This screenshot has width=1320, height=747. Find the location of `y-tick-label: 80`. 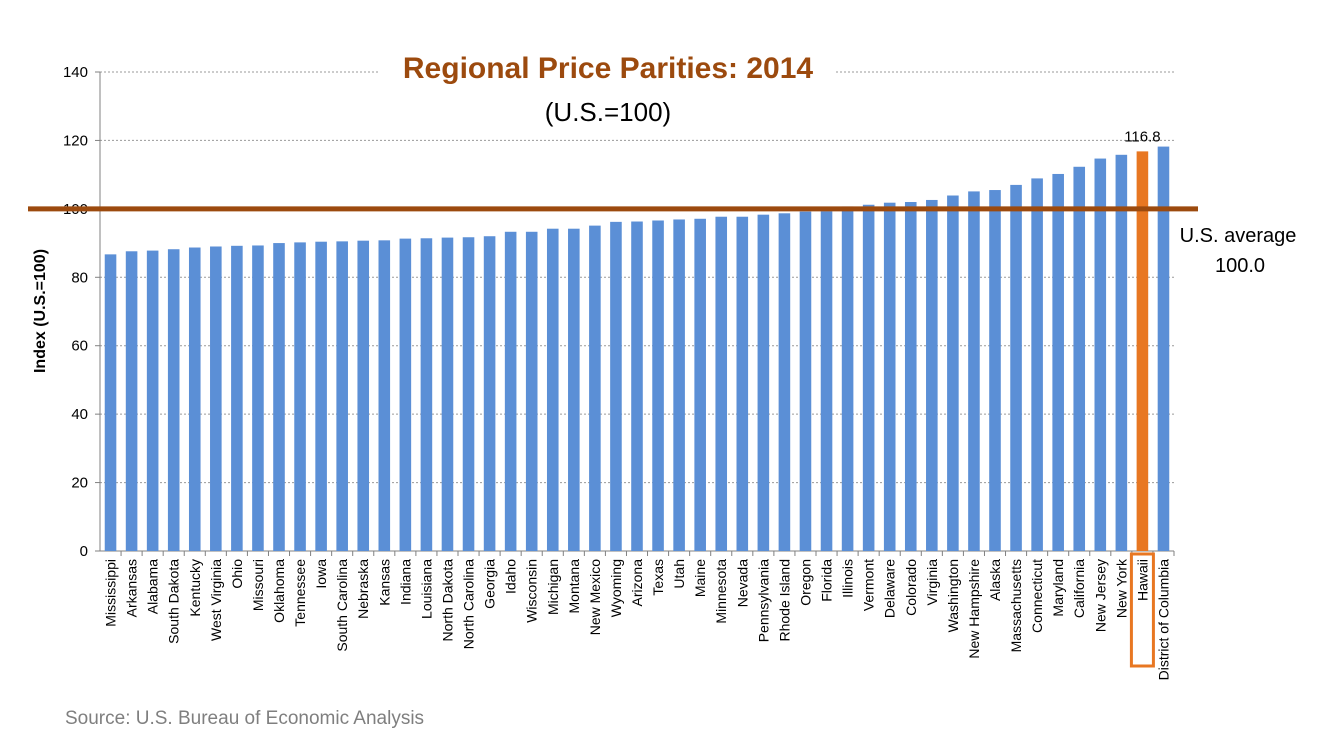

y-tick-label: 80 is located at coordinates (79, 277).